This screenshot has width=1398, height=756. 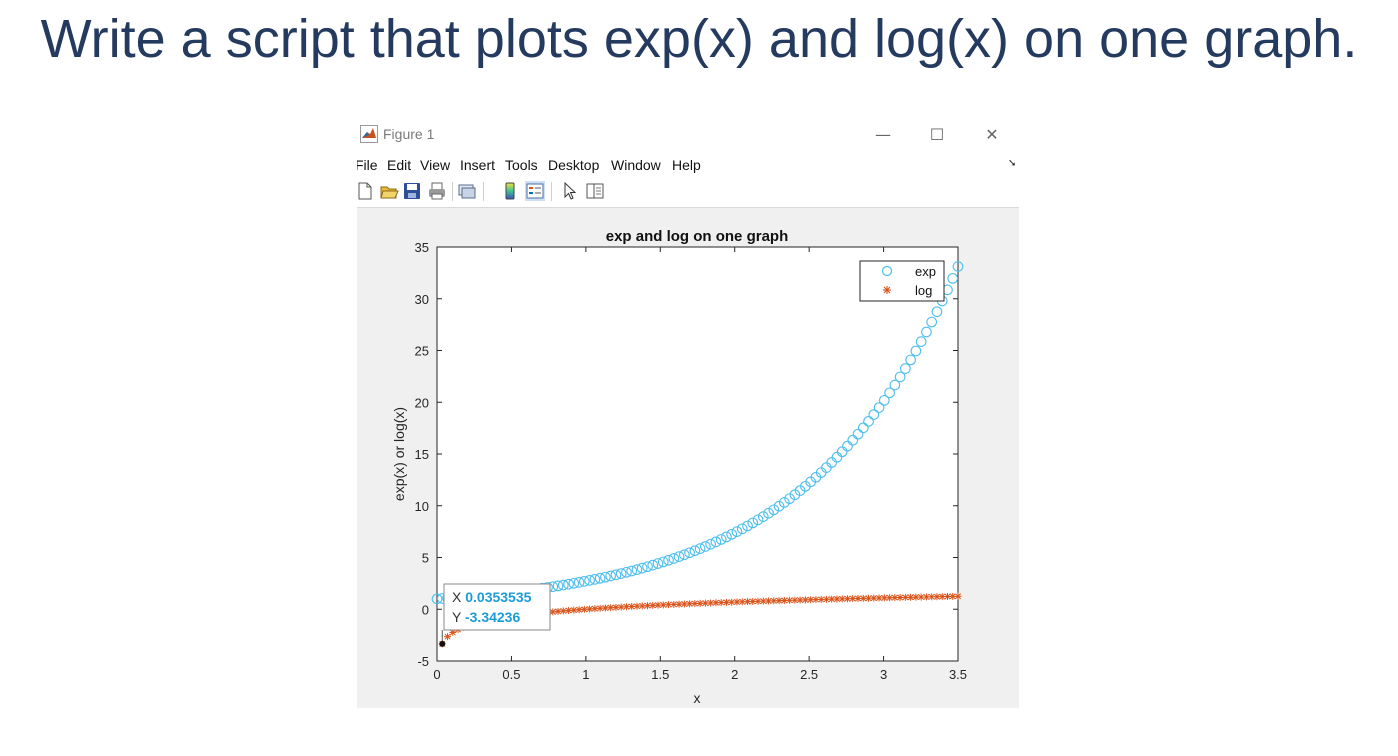 I want to click on legend-log-marker-icon, so click(x=887, y=290).